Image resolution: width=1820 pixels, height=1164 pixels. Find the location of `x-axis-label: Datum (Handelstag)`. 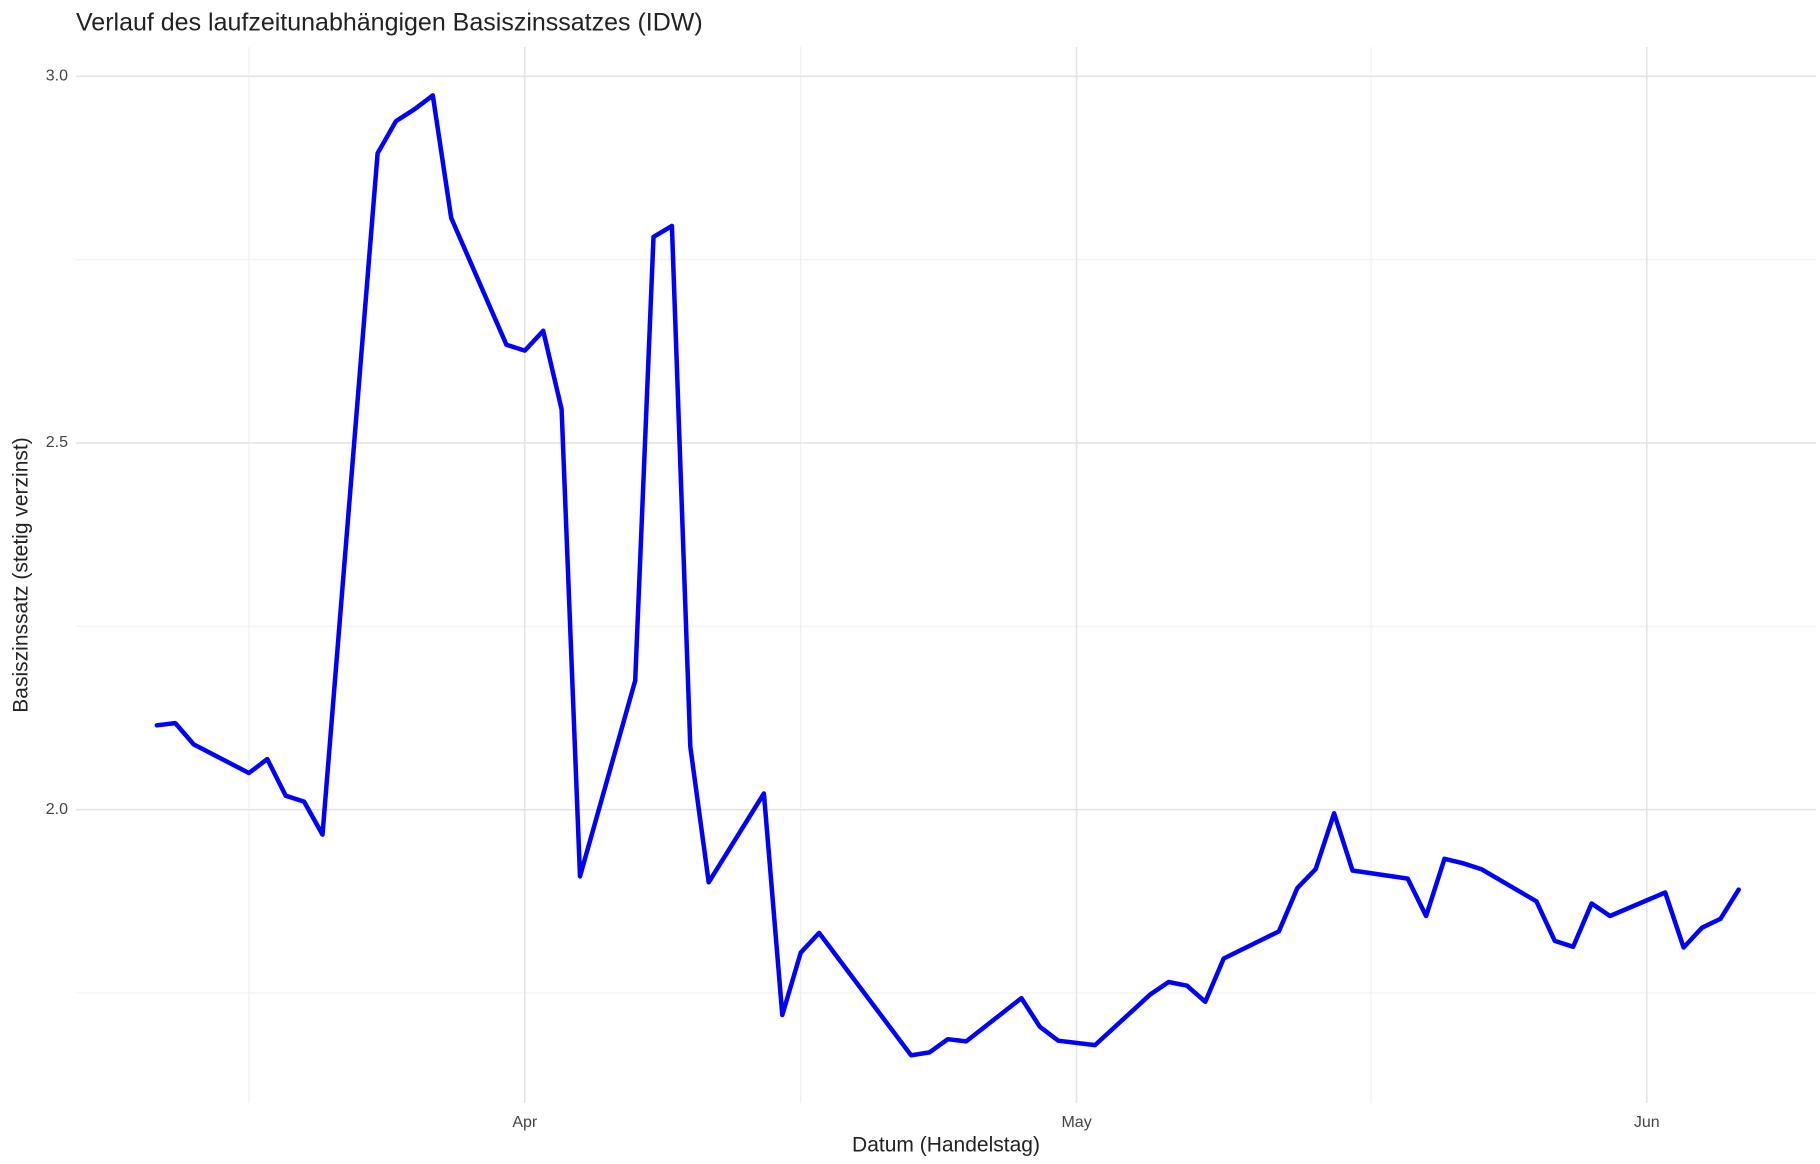

x-axis-label: Datum (Handelstag) is located at coordinates (946, 1145).